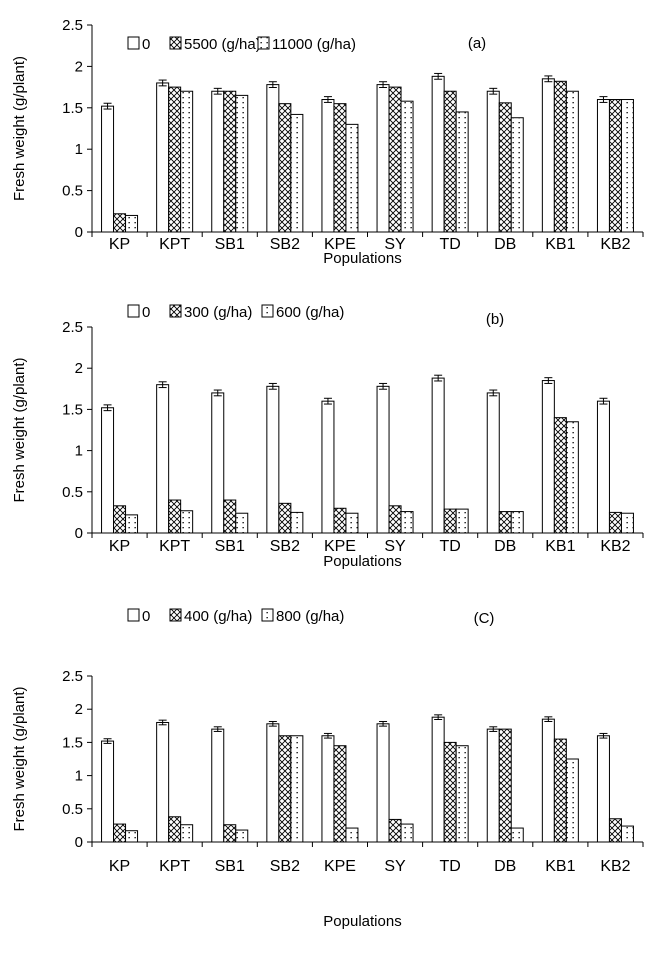  What do you see at coordinates (285, 546) in the screenshot?
I see `x-tick-label: SB2` at bounding box center [285, 546].